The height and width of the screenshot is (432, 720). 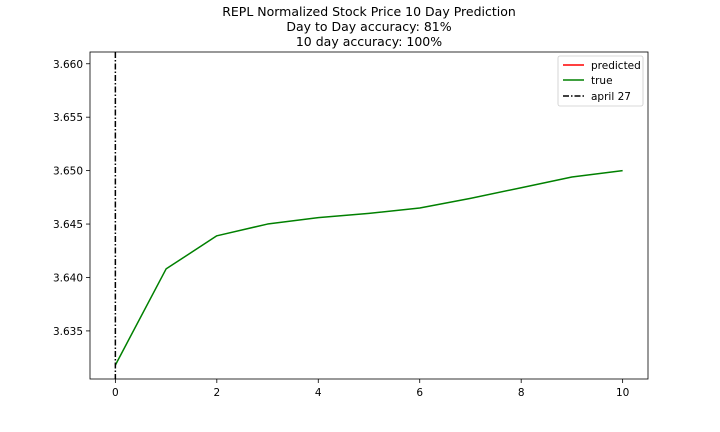 What do you see at coordinates (318, 393) in the screenshot?
I see `x-tick-label: 4` at bounding box center [318, 393].